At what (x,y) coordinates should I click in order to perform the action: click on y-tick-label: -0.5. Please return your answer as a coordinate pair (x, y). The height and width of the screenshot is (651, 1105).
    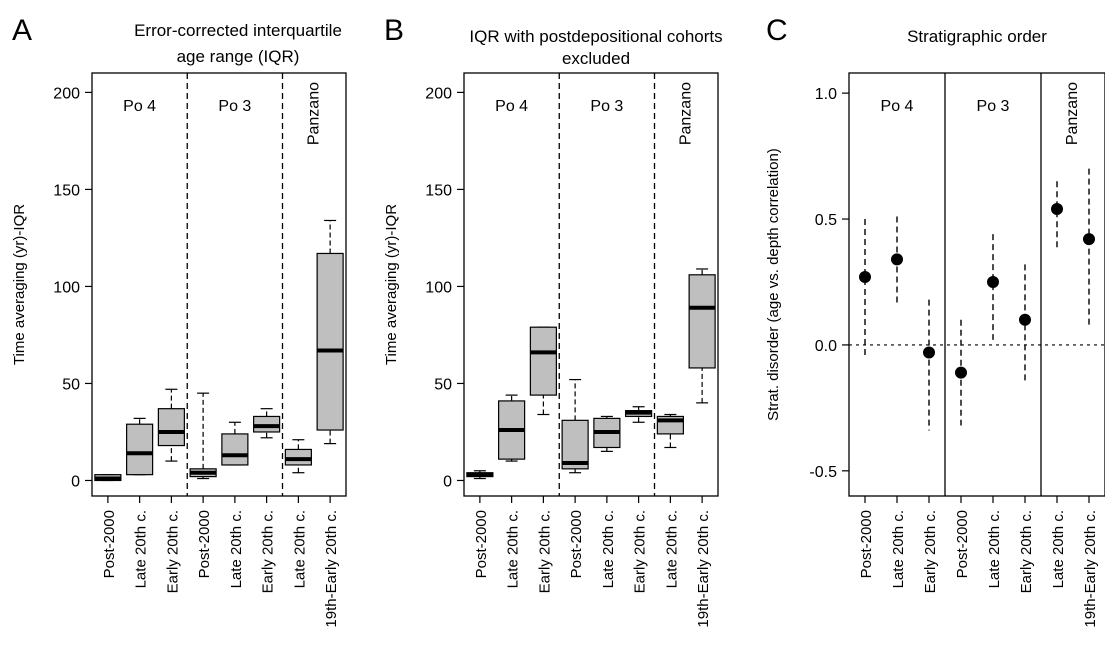
    Looking at the image, I should click on (823, 472).